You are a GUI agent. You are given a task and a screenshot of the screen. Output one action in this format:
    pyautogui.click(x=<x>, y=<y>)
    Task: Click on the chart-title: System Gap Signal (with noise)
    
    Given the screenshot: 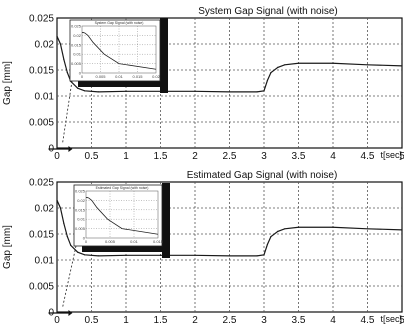 What is the action you would take?
    pyautogui.click(x=268, y=11)
    